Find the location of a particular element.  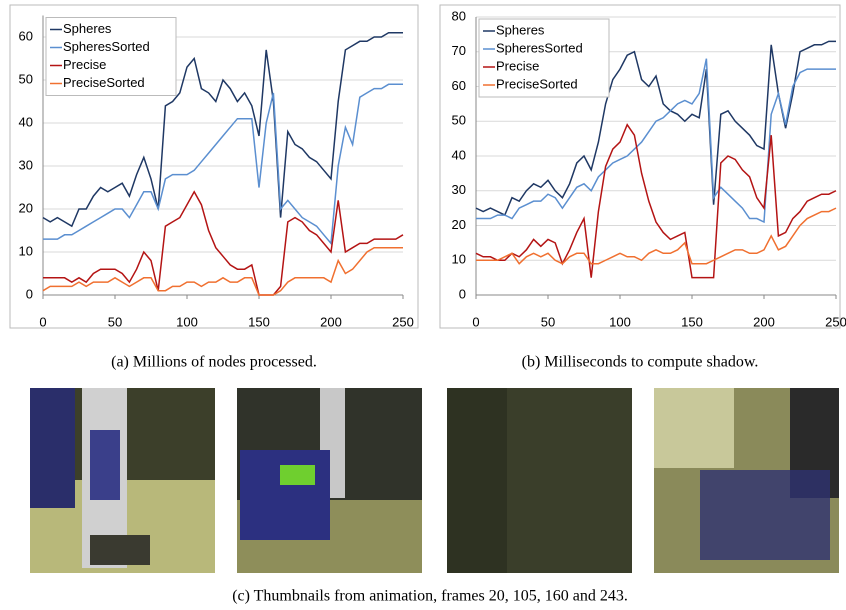

caption: (b) Milliseconds to compute shadow. is located at coordinates (640, 362).